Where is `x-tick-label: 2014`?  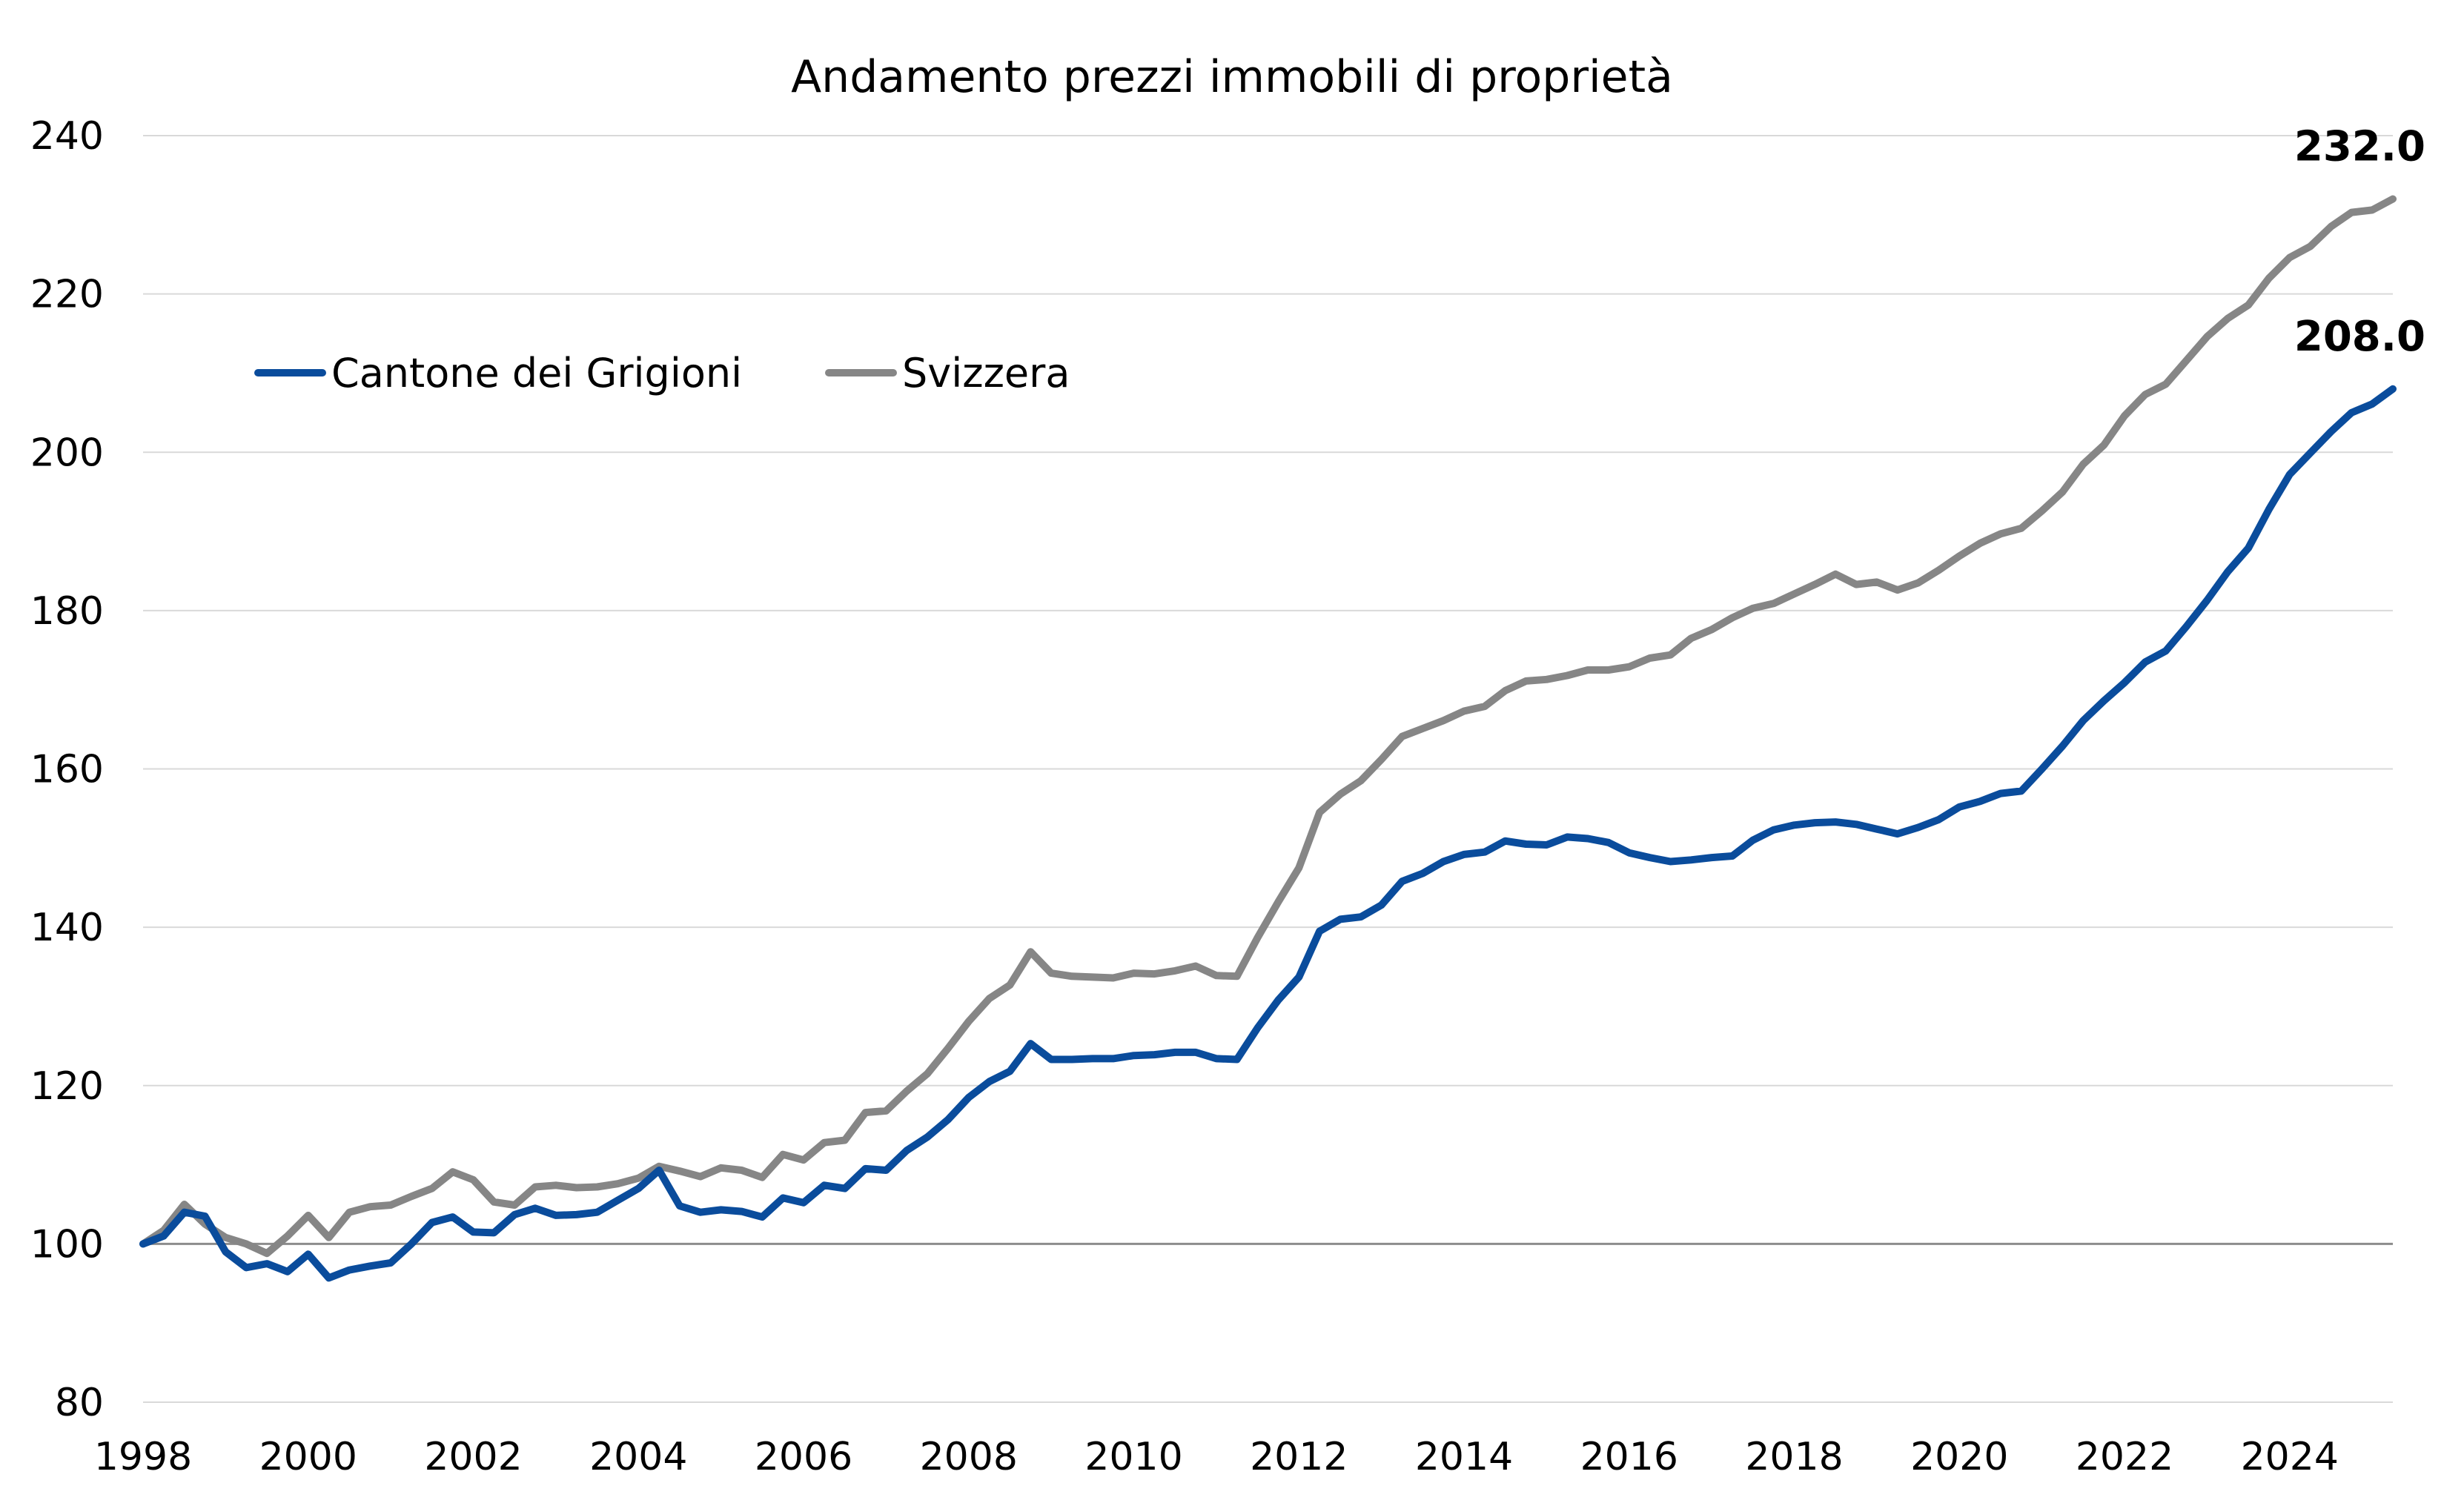 x-tick-label: 2014 is located at coordinates (1464, 1457).